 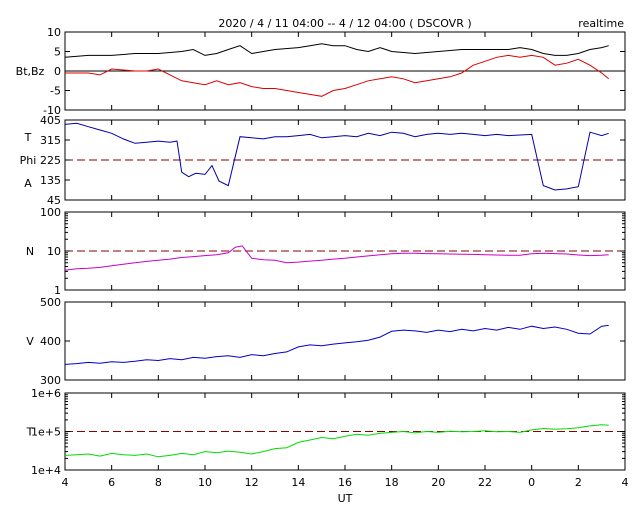 I want to click on y-axis-label: Phi, so click(x=28, y=160).